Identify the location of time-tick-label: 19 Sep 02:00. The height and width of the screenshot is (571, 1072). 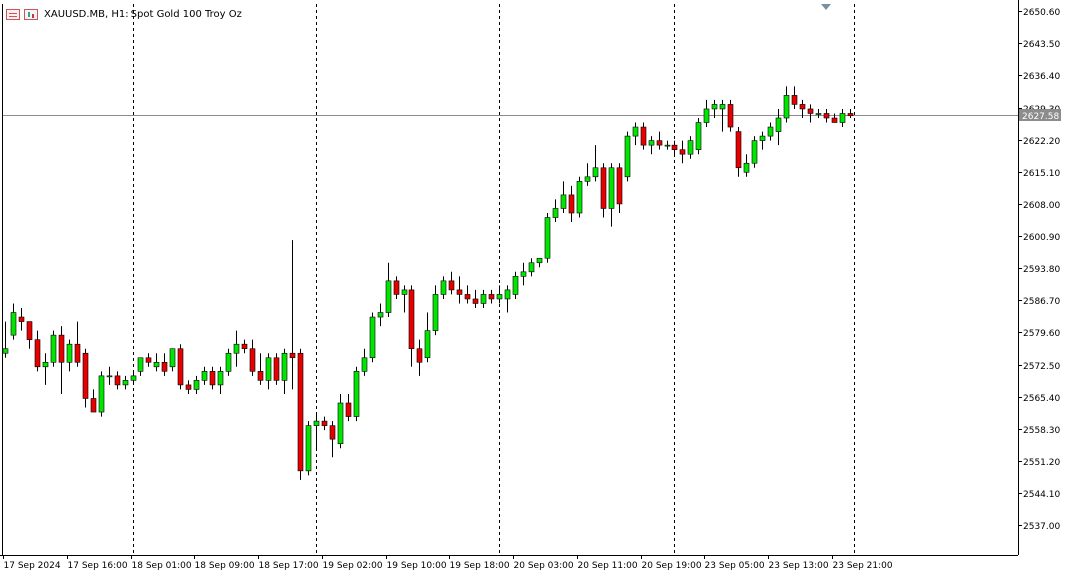
(353, 566).